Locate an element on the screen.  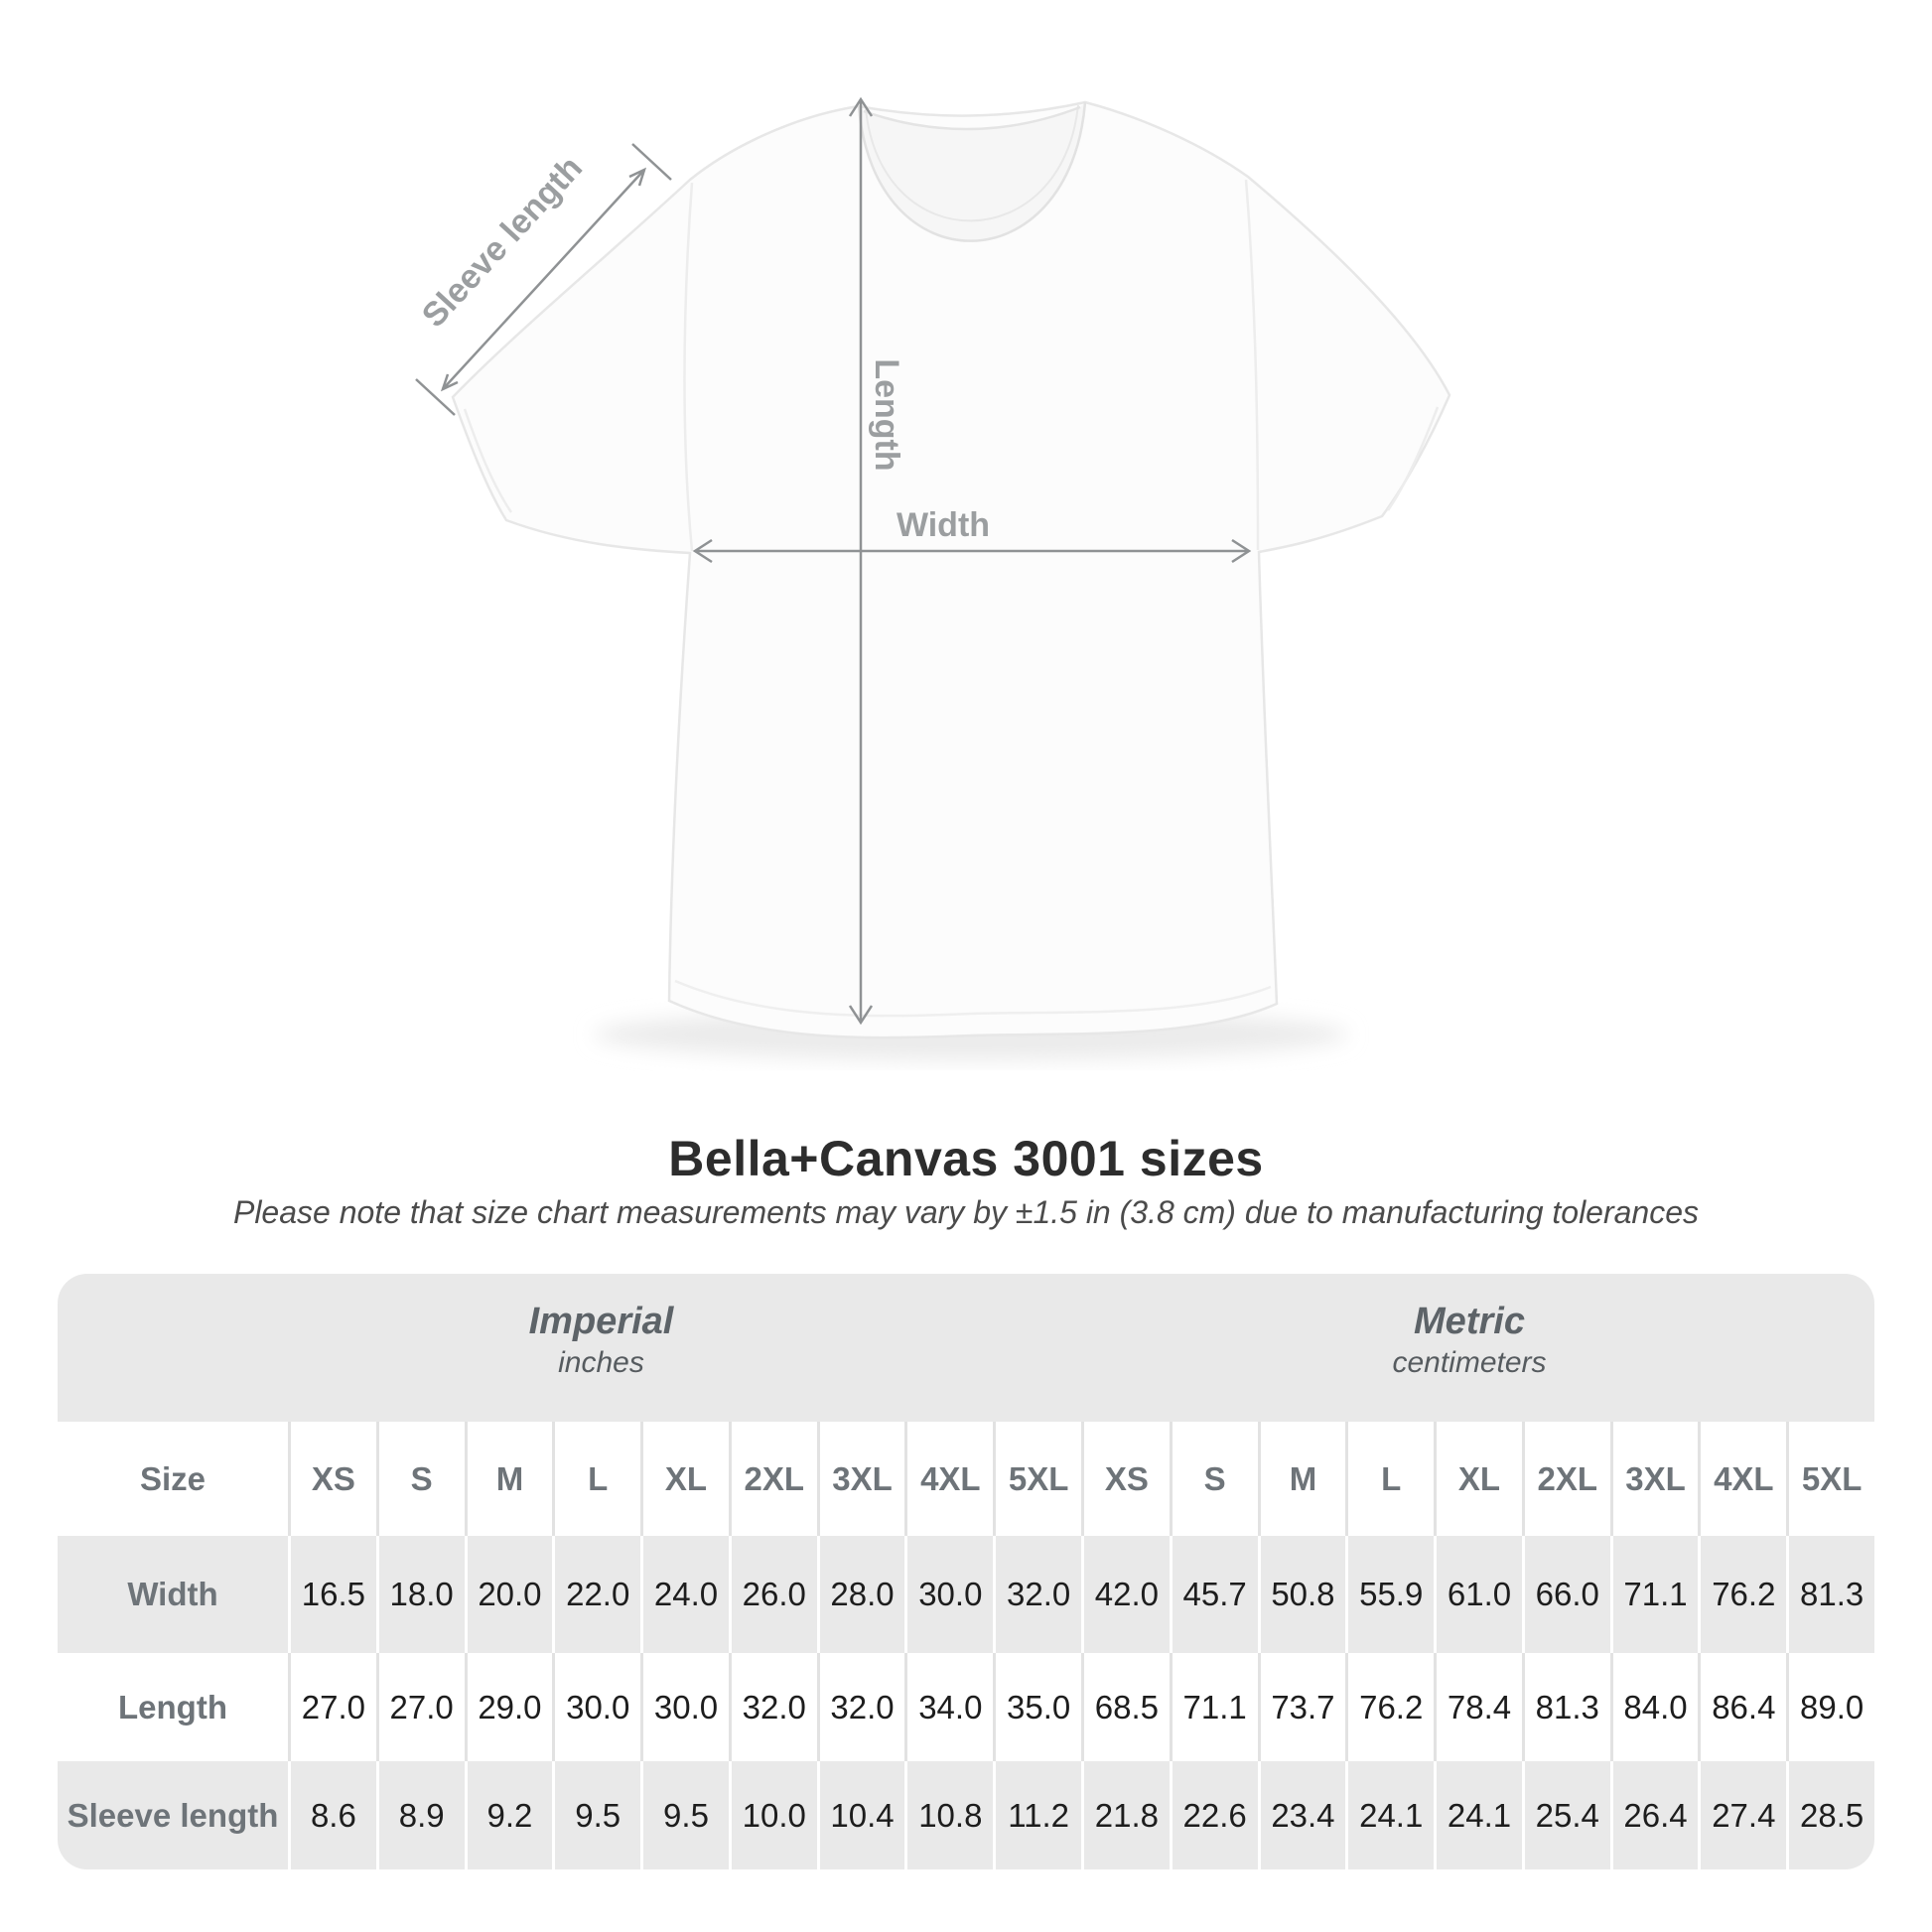
value-cell: 10.4 is located at coordinates (861, 1815).